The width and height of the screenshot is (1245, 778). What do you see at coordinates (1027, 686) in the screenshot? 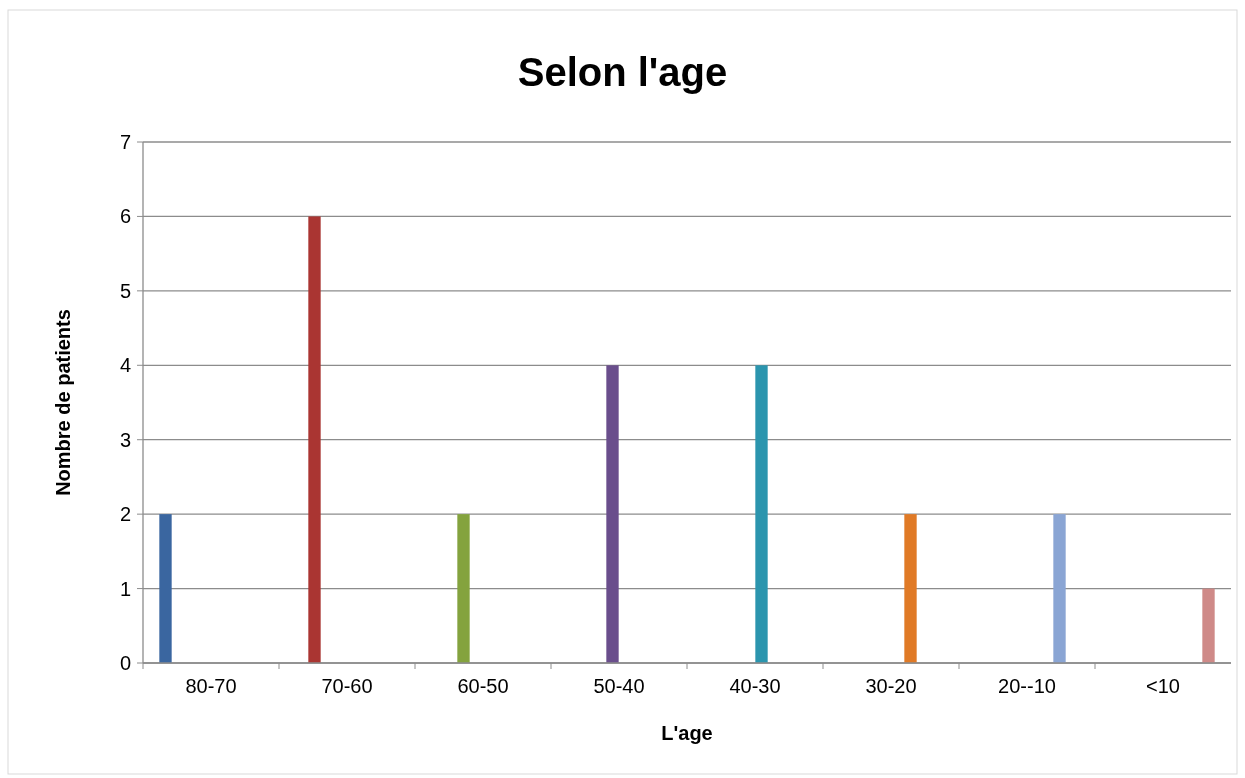
I see `x-tick-label: 20--10` at bounding box center [1027, 686].